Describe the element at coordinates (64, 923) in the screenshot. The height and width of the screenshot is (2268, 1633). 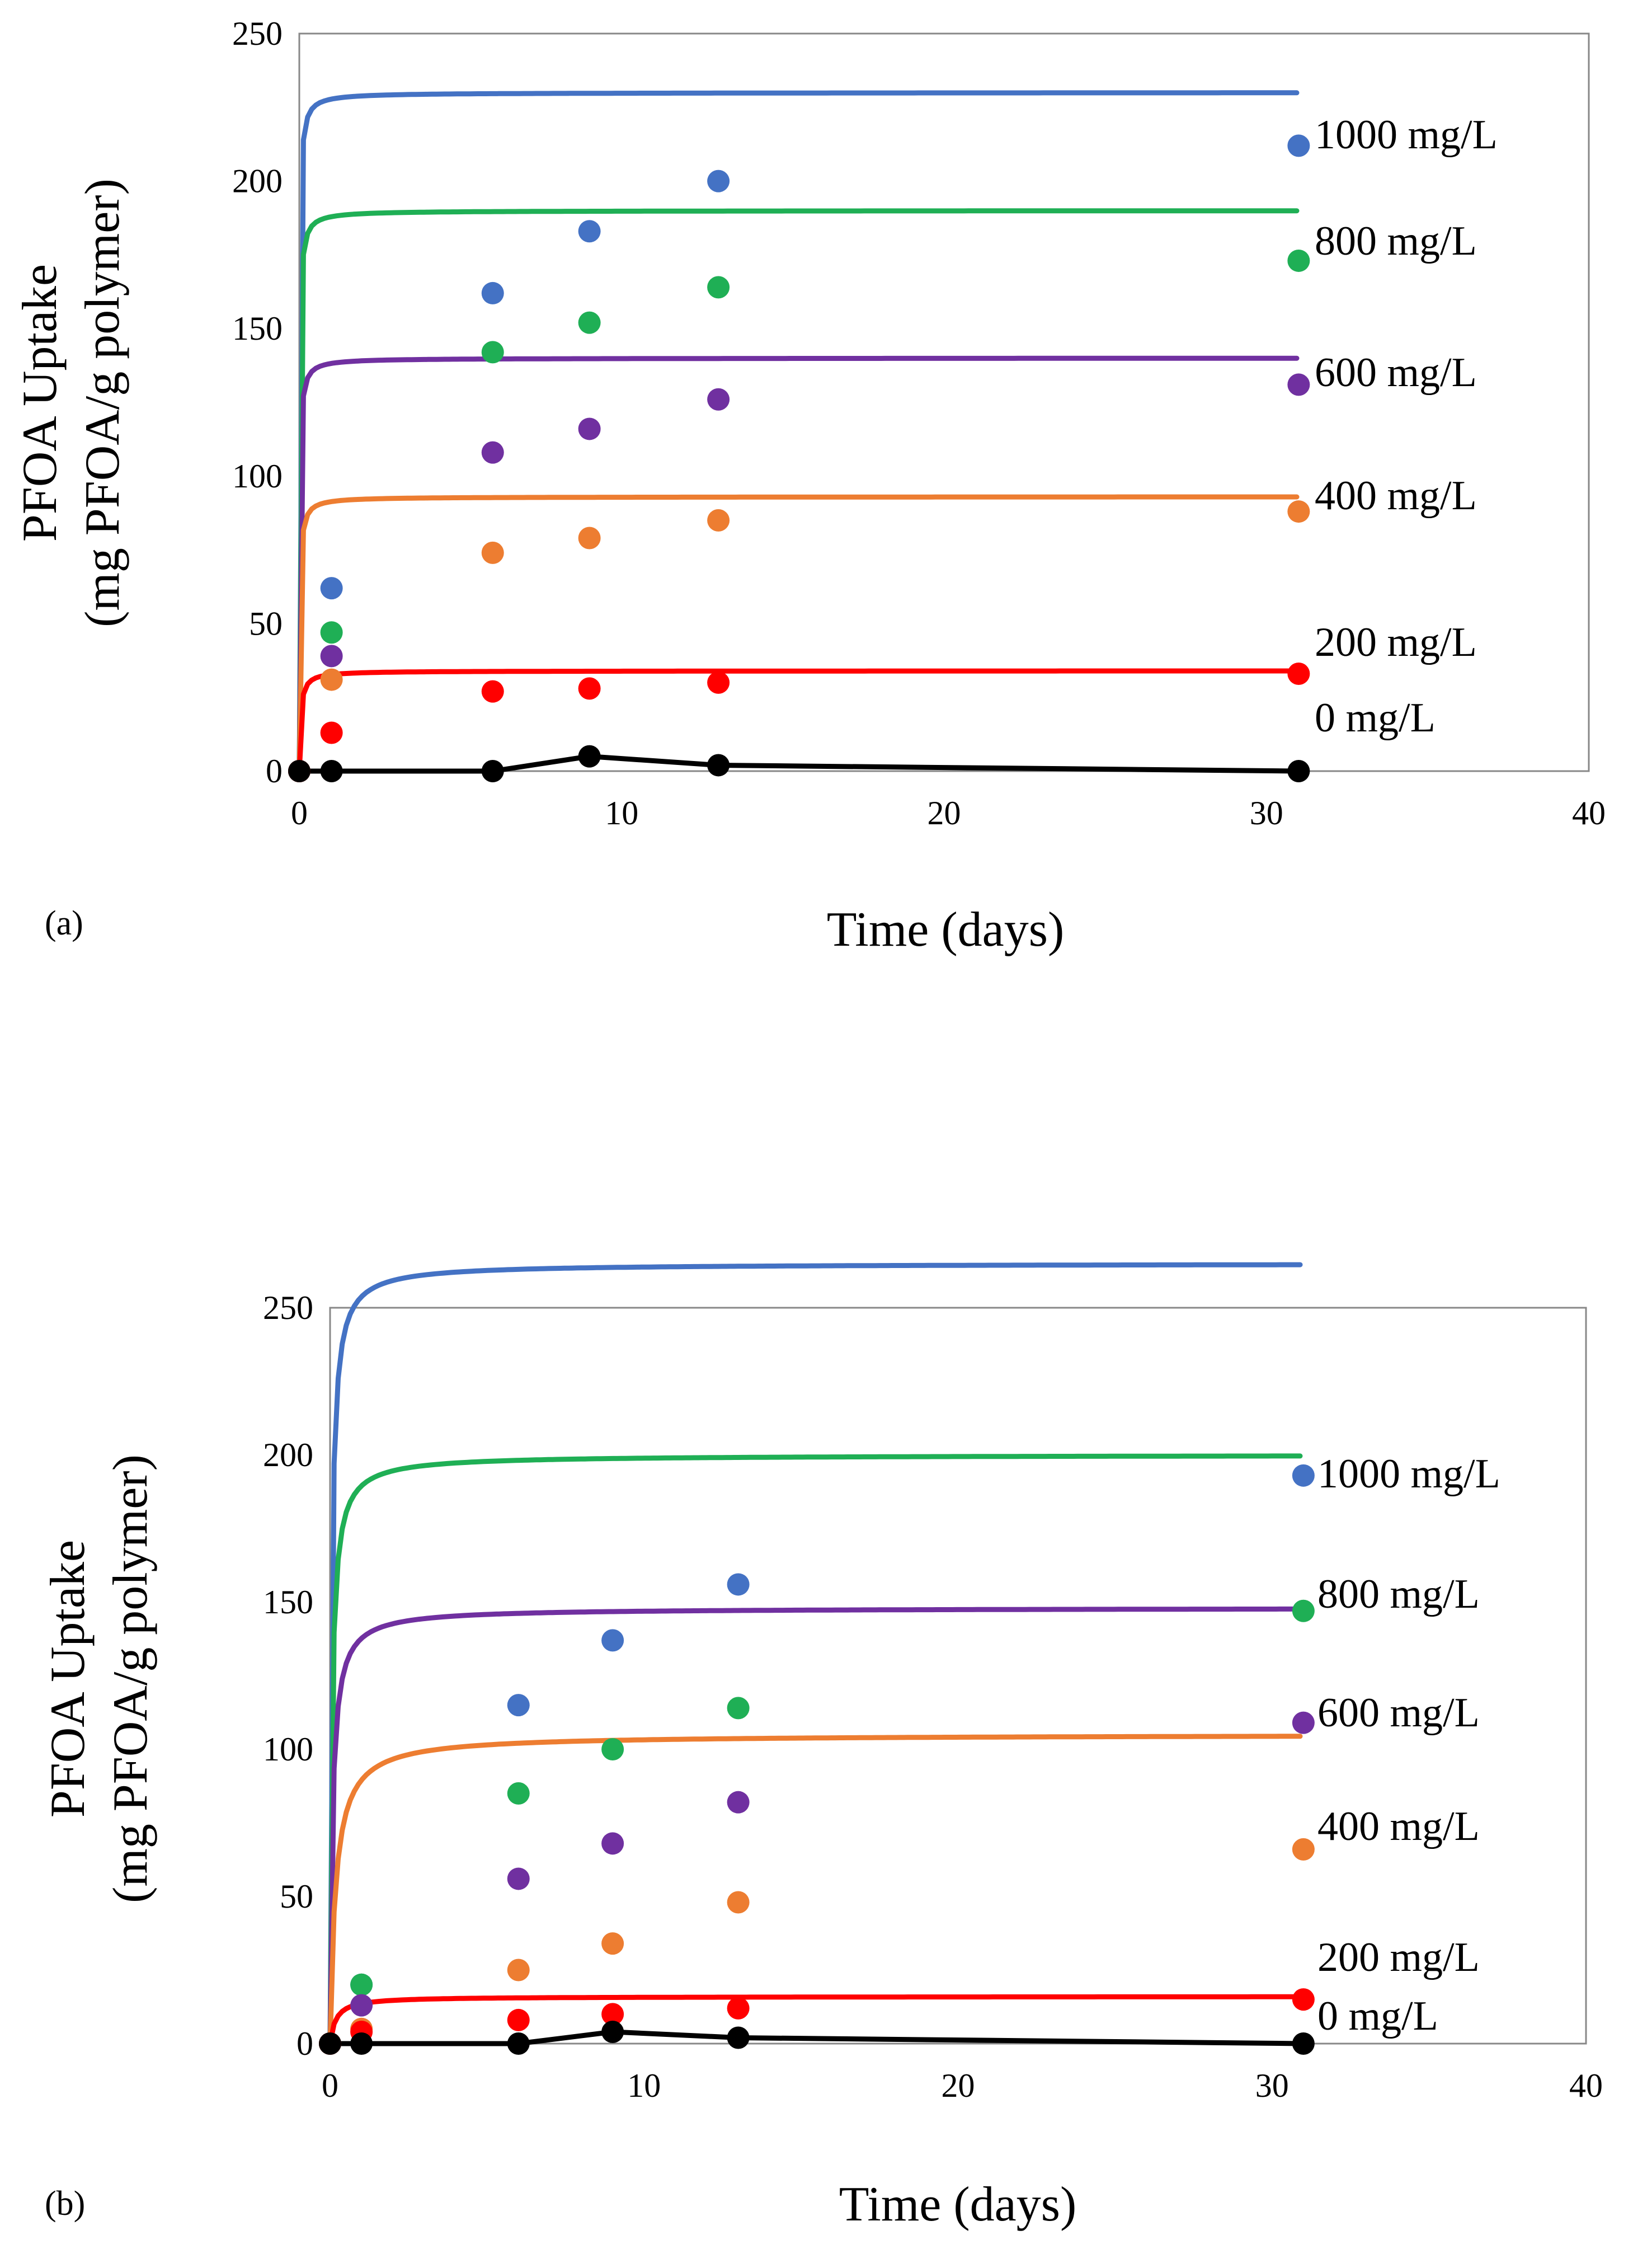
I see `panel-label: (a)` at that location.